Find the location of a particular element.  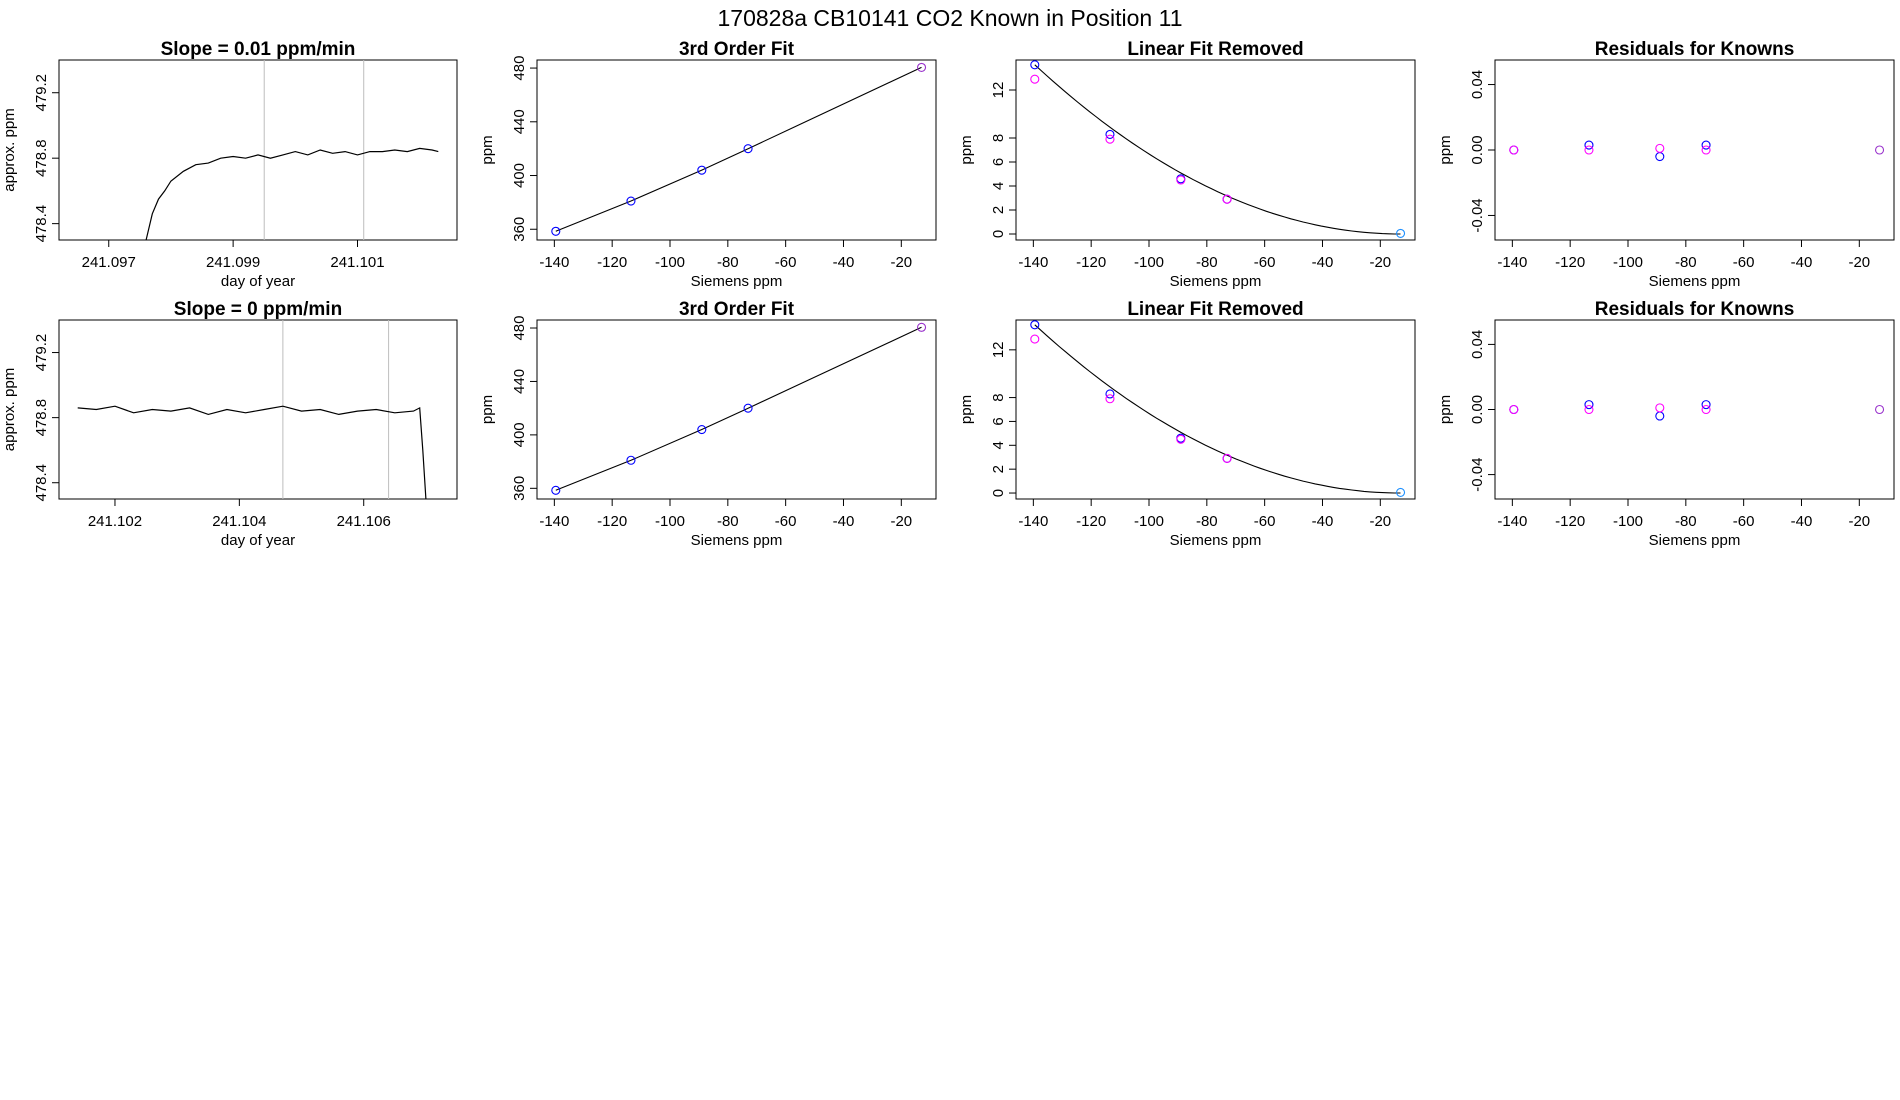

x-tick-label: 241.106 is located at coordinates (364, 521).